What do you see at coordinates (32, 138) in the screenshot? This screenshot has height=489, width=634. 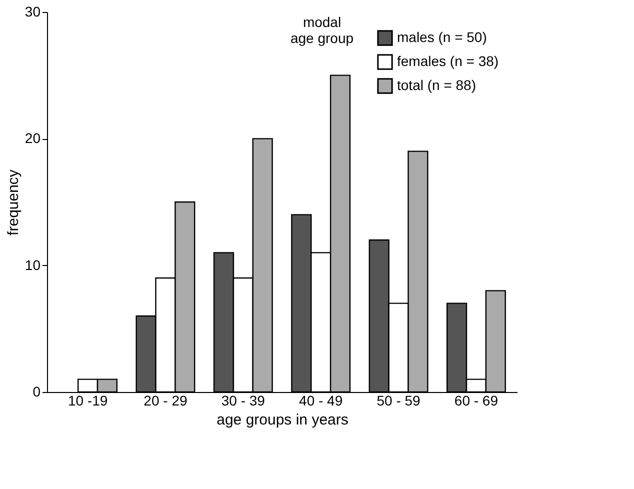 I see `y-tick-label: 20` at bounding box center [32, 138].